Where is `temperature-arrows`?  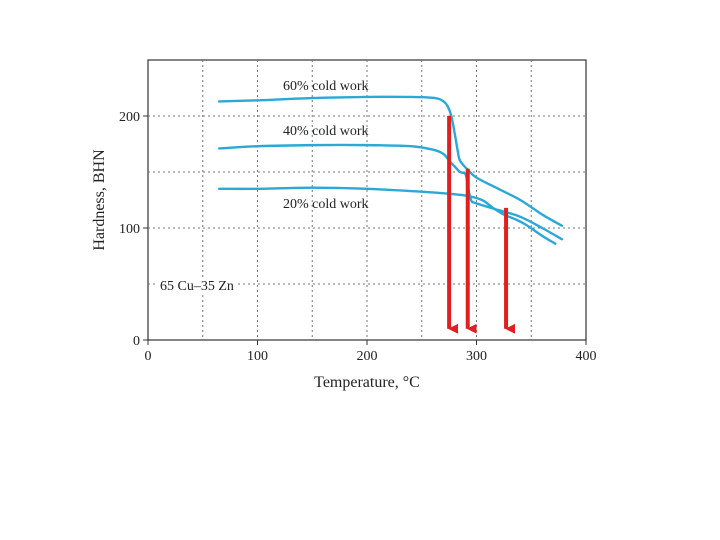 temperature-arrows is located at coordinates (481, 225).